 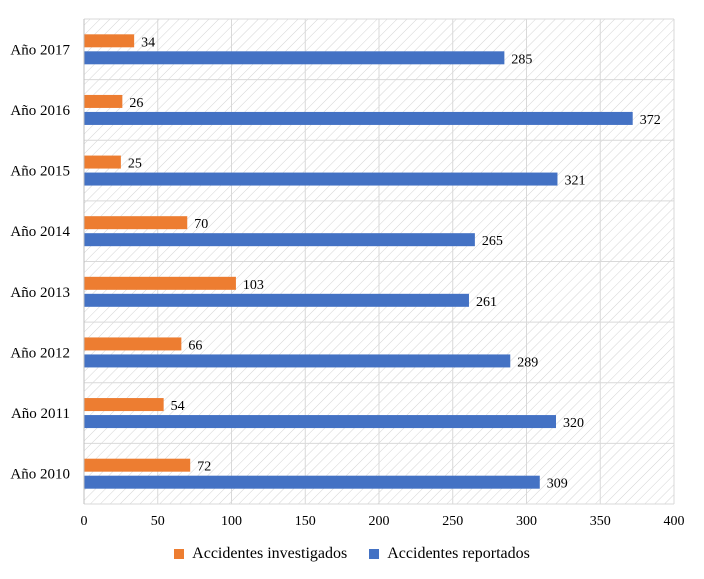 What do you see at coordinates (492, 241) in the screenshot?
I see `data-label: 265` at bounding box center [492, 241].